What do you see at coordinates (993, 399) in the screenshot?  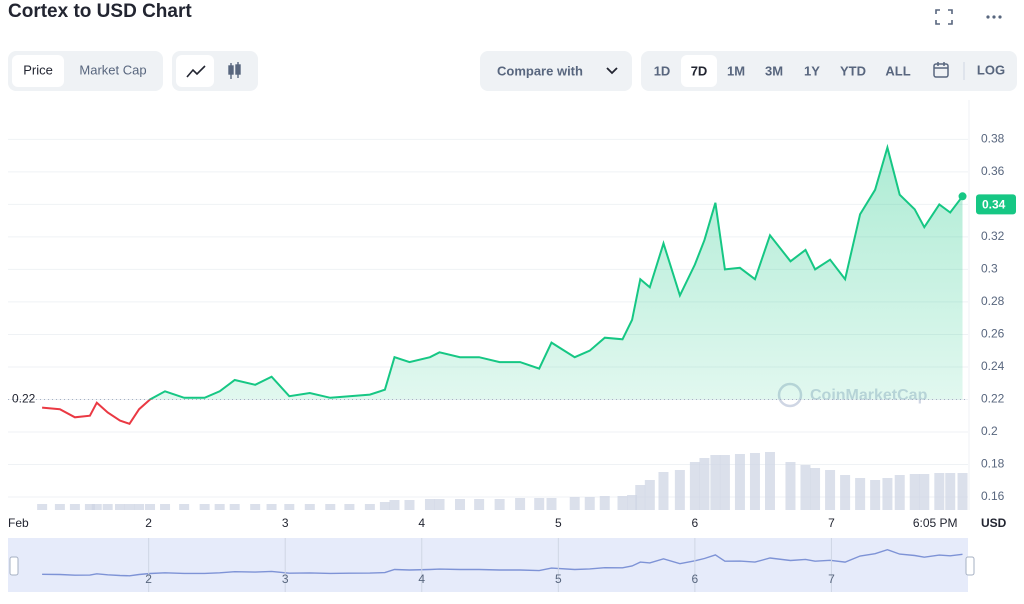 I see `y-tick-label: 0.22` at bounding box center [993, 399].